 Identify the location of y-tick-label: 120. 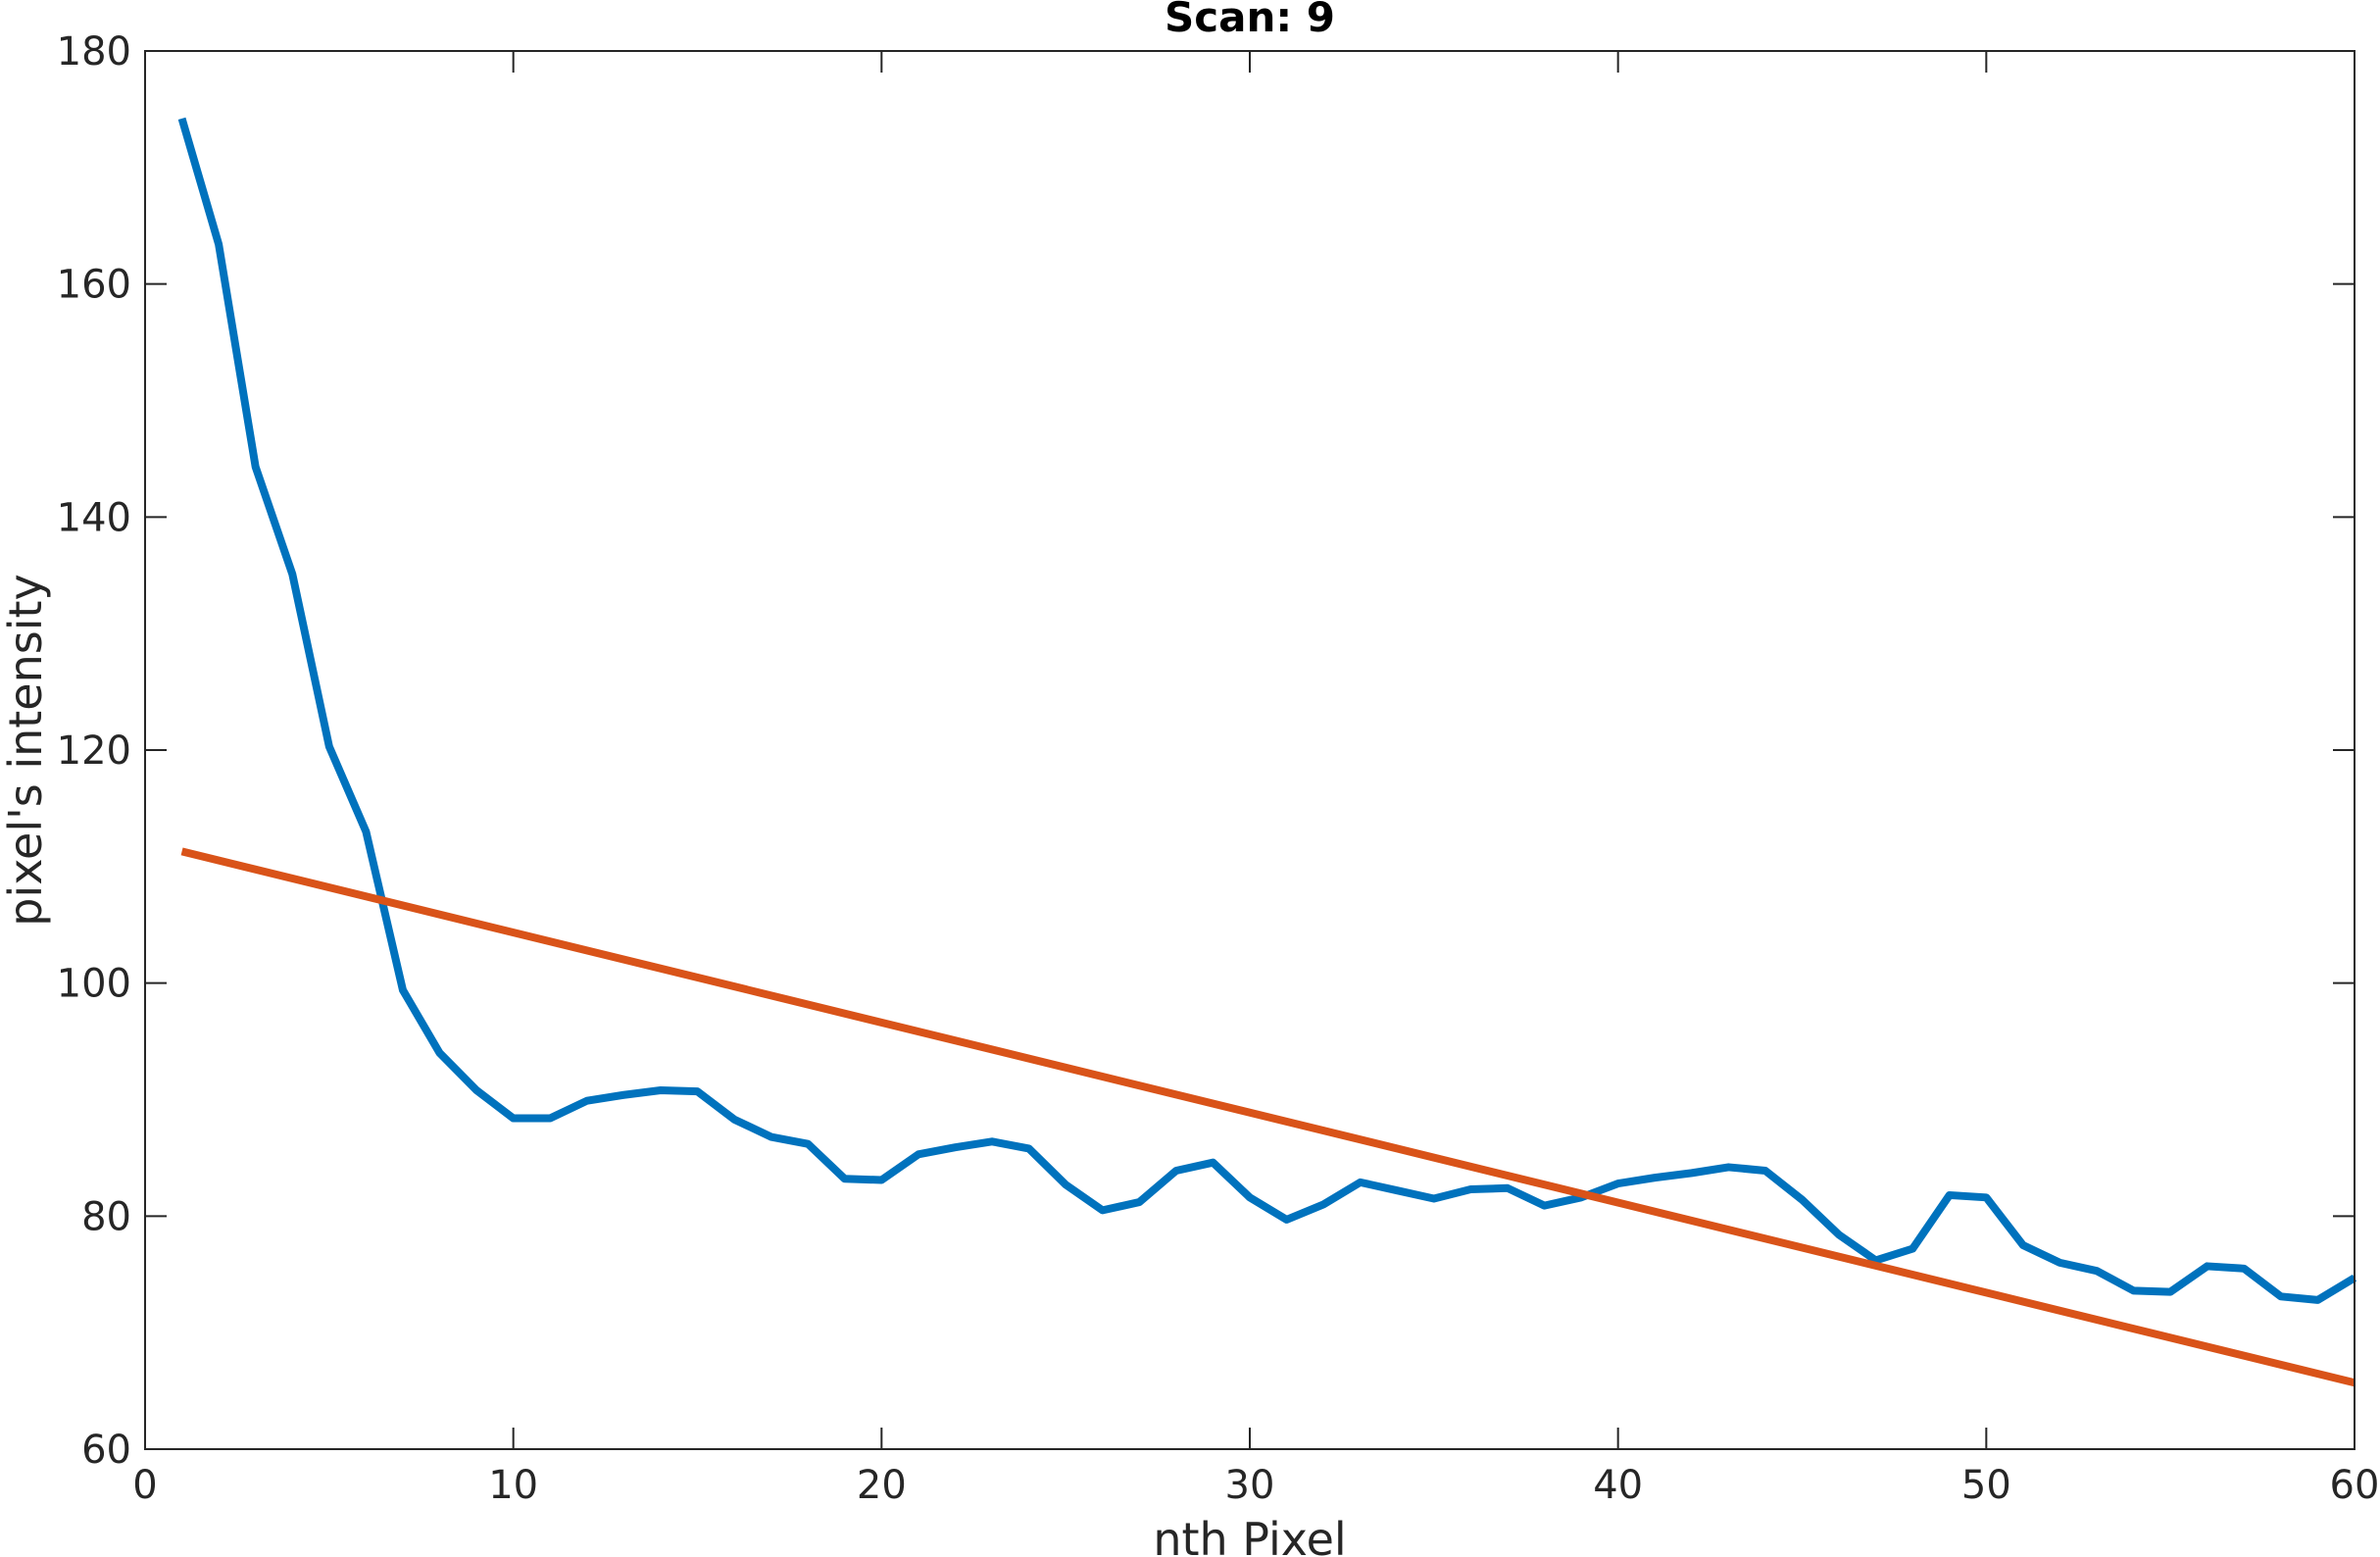
(94, 751).